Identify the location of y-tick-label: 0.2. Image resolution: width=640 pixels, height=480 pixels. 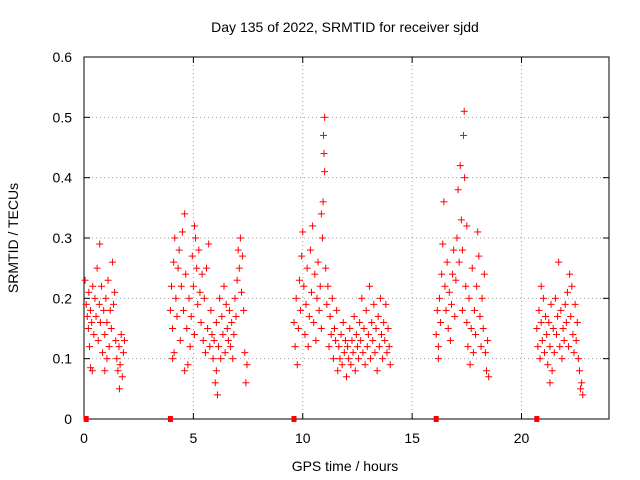
(63, 298).